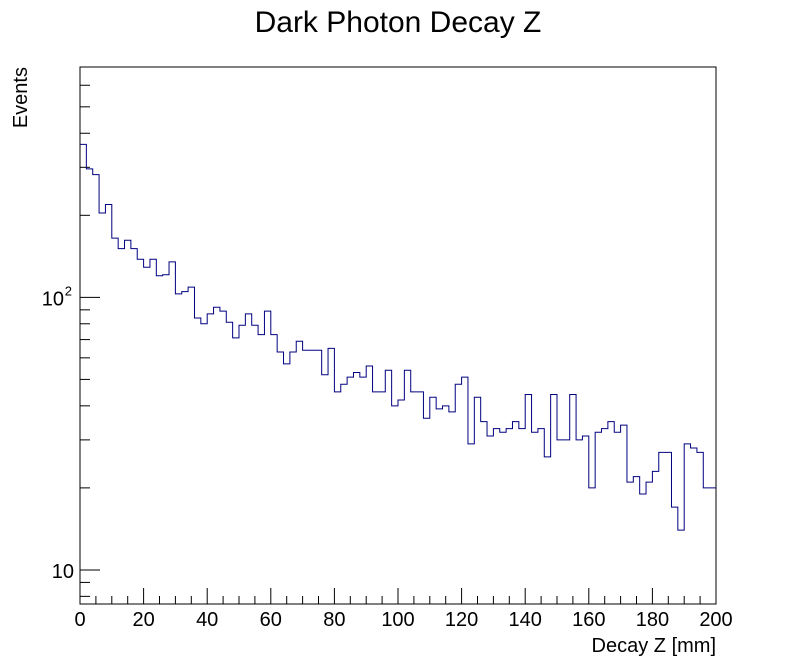  Describe the element at coordinates (588, 620) in the screenshot. I see `x-tick-label: 160` at that location.